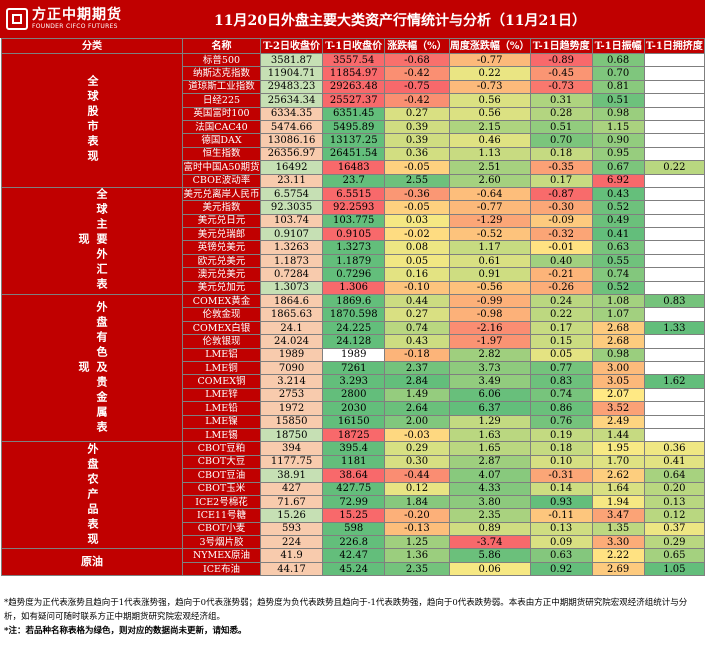 Image resolution: width=705 pixels, height=646 pixels. What do you see at coordinates (561, 542) in the screenshot?
I see `cell-trend: 0.09` at bounding box center [561, 542].